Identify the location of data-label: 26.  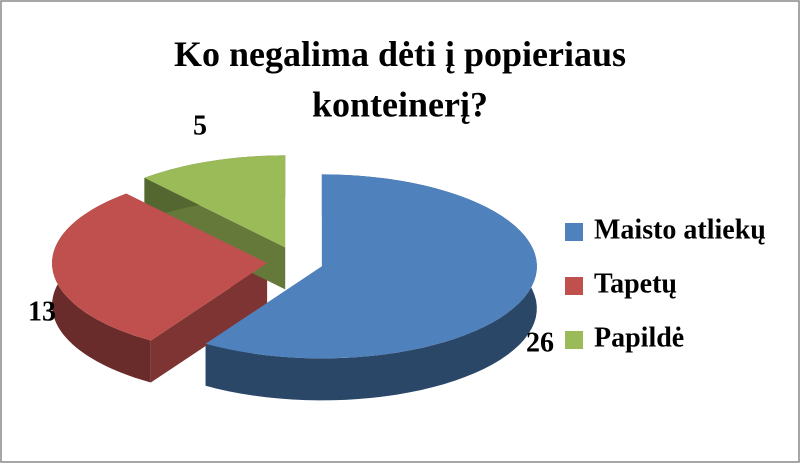
(540, 342).